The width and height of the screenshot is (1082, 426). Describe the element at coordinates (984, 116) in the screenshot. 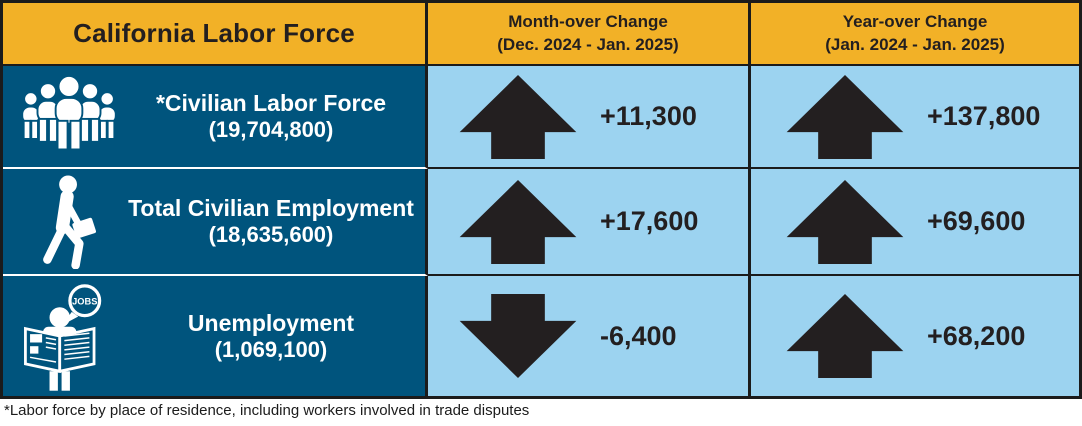

I see `year-change-value: +137,800` at that location.